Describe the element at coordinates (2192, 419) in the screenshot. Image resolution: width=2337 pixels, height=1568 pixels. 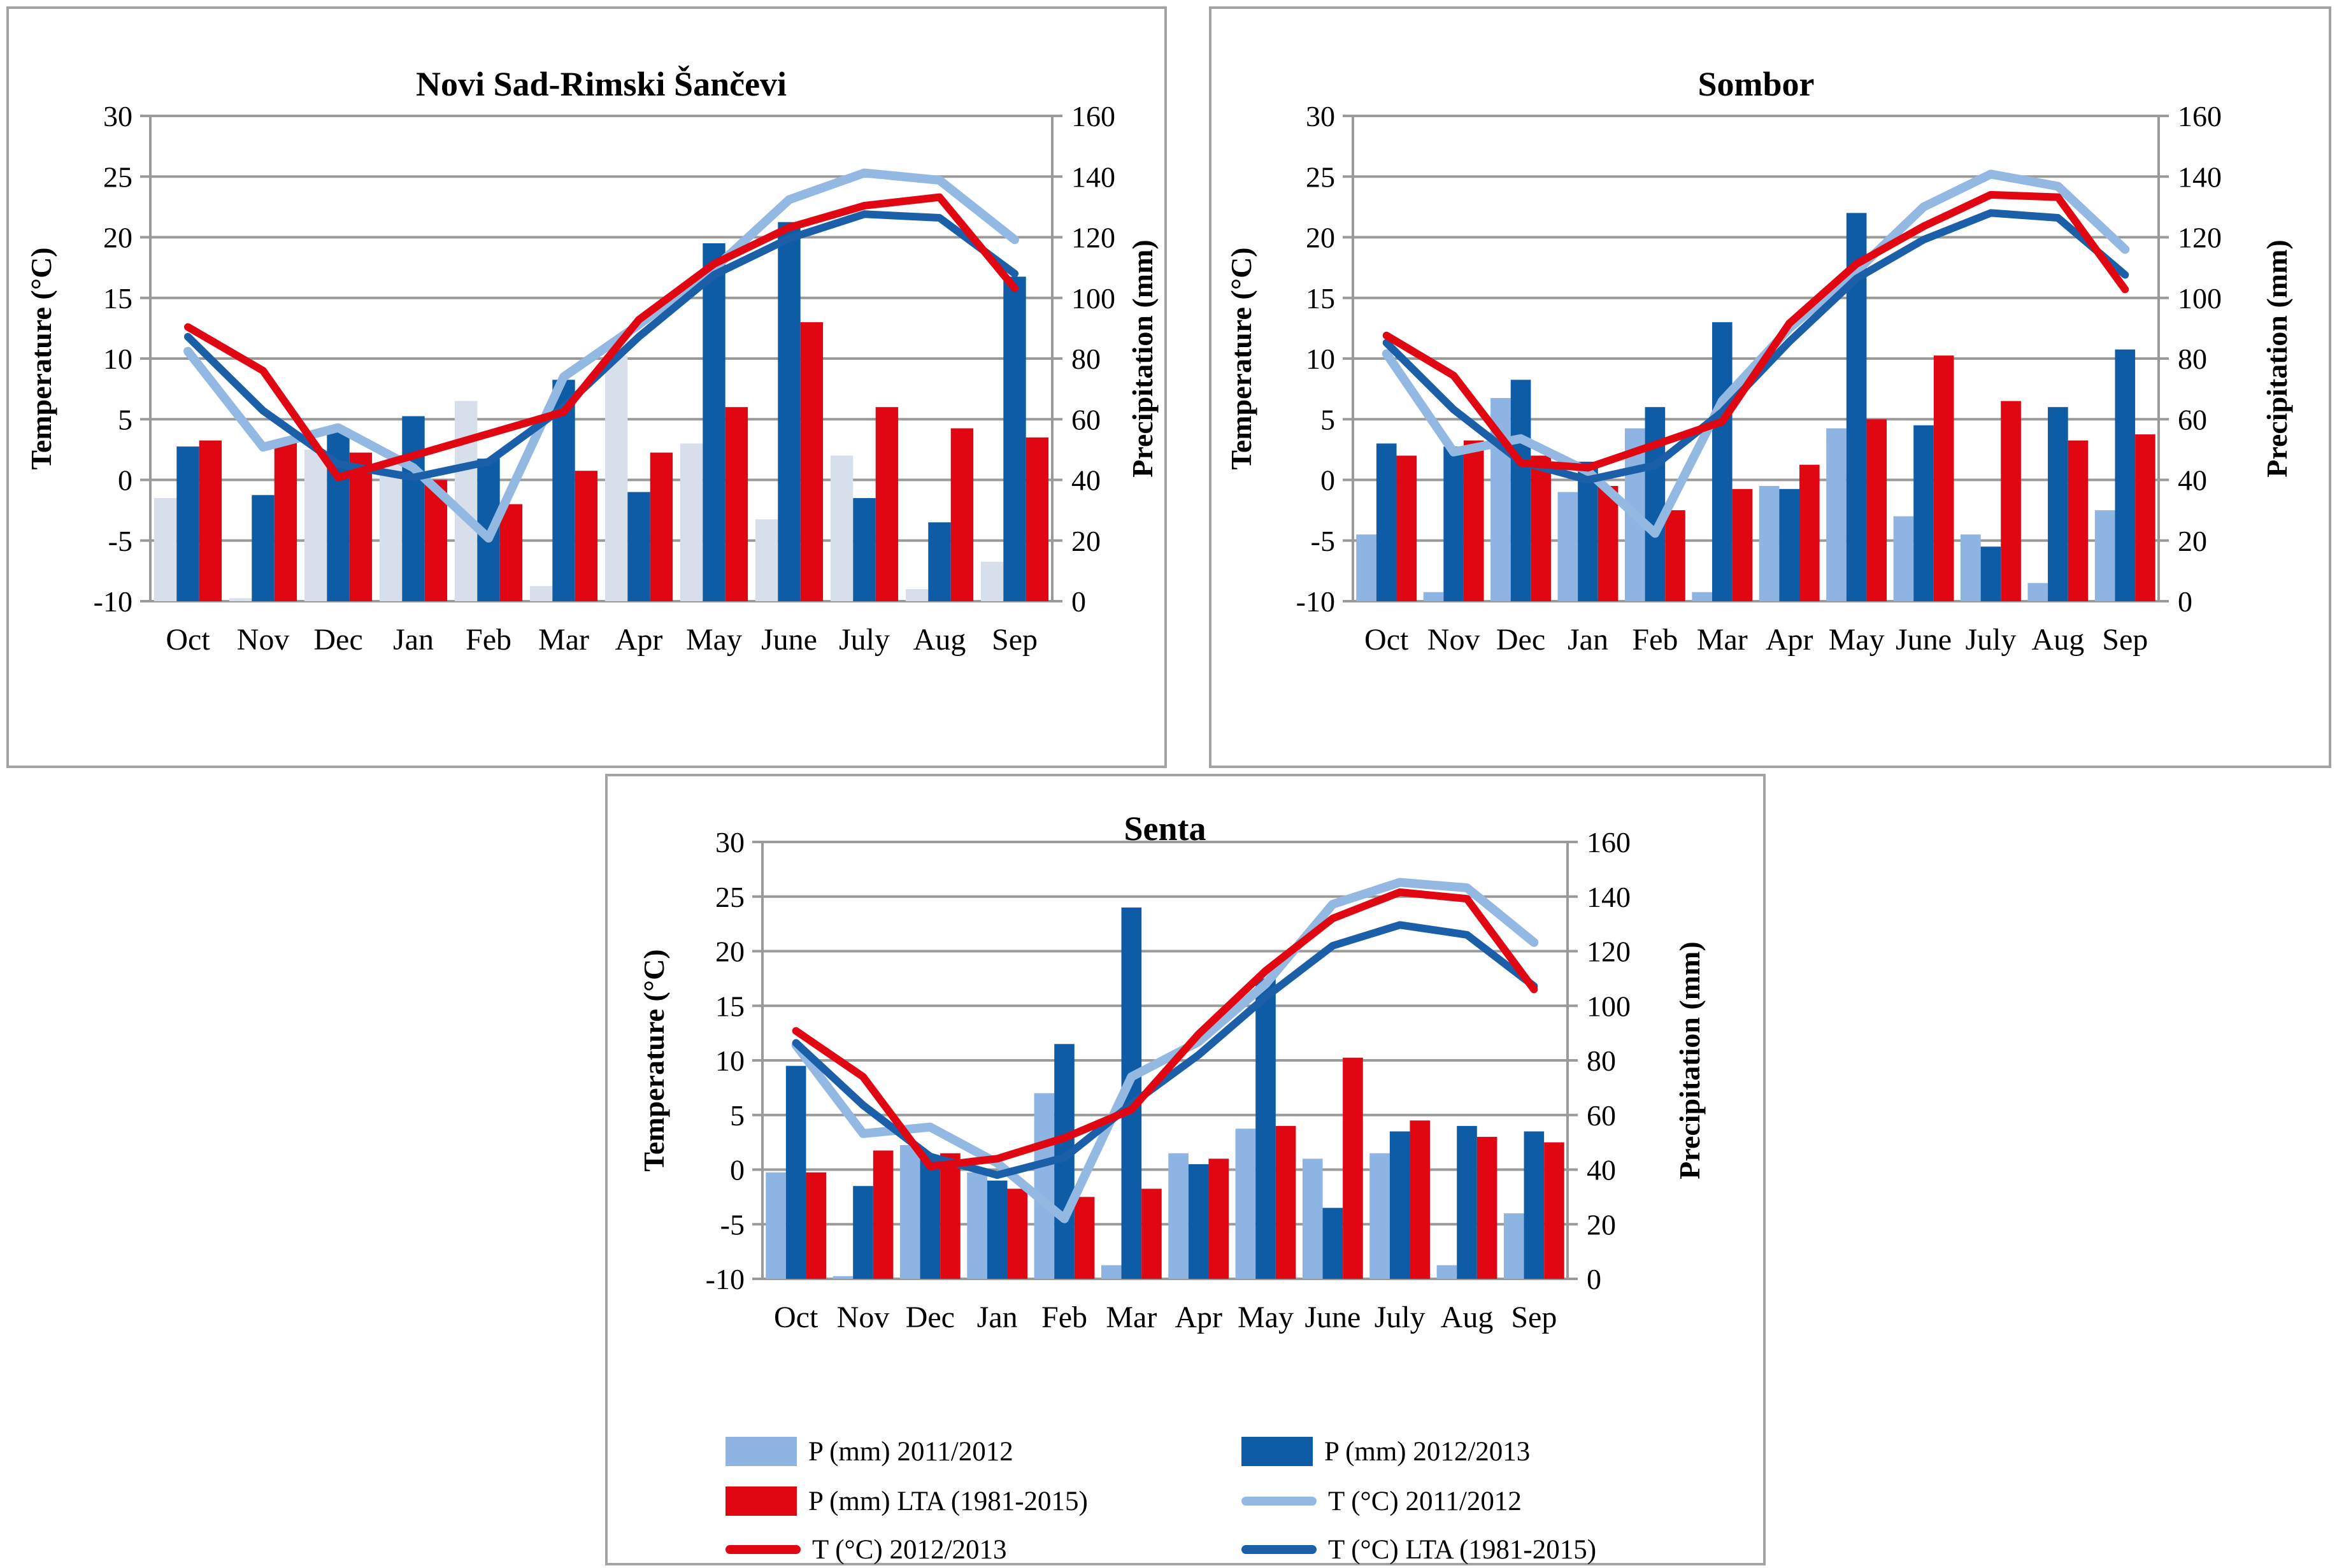
I see `precip-axis-tick-label: 60` at that location.